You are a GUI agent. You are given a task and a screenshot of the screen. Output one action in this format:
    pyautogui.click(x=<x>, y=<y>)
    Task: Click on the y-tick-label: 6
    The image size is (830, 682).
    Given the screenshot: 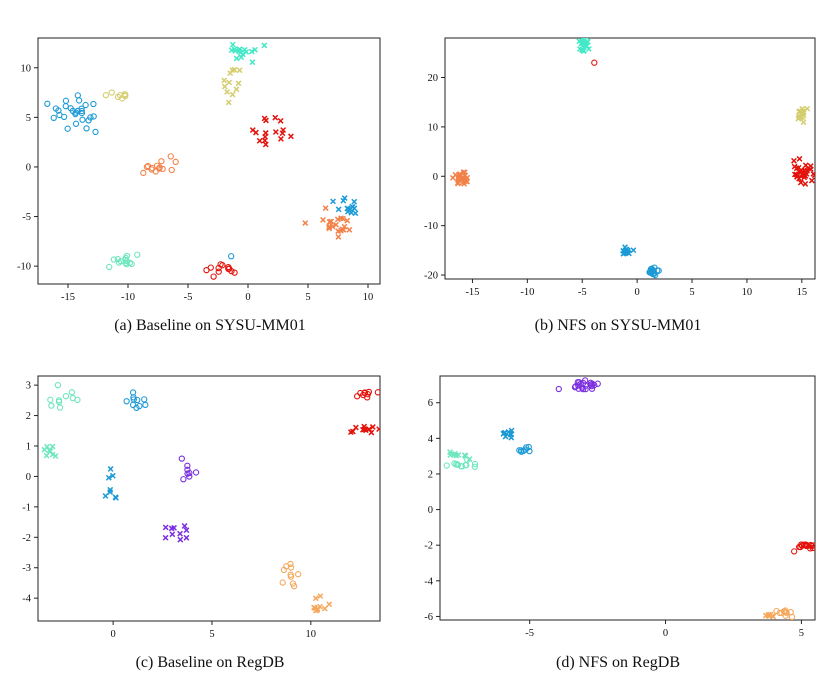 What is the action you would take?
    pyautogui.click(x=430, y=403)
    